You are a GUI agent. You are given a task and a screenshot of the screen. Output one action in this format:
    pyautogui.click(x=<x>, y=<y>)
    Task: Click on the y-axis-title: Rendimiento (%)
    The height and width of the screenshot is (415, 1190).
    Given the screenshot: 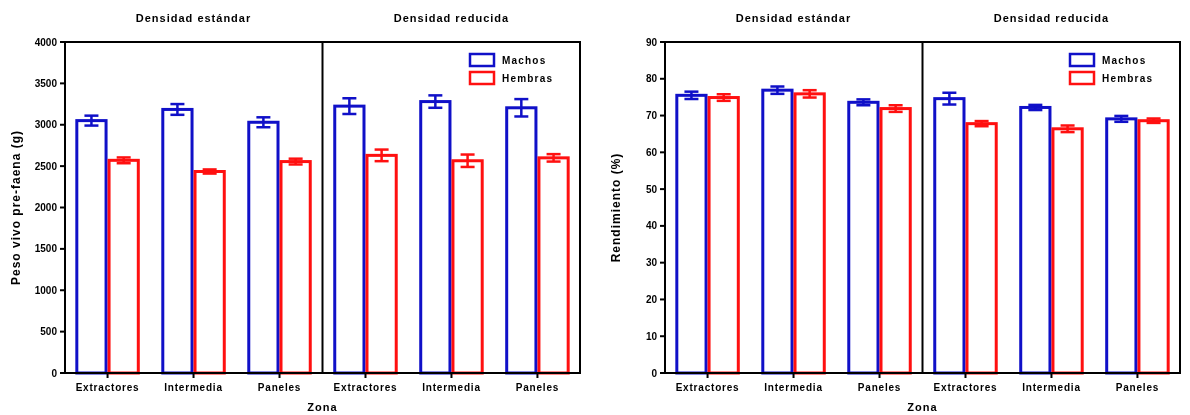 What is the action you would take?
    pyautogui.click(x=616, y=207)
    